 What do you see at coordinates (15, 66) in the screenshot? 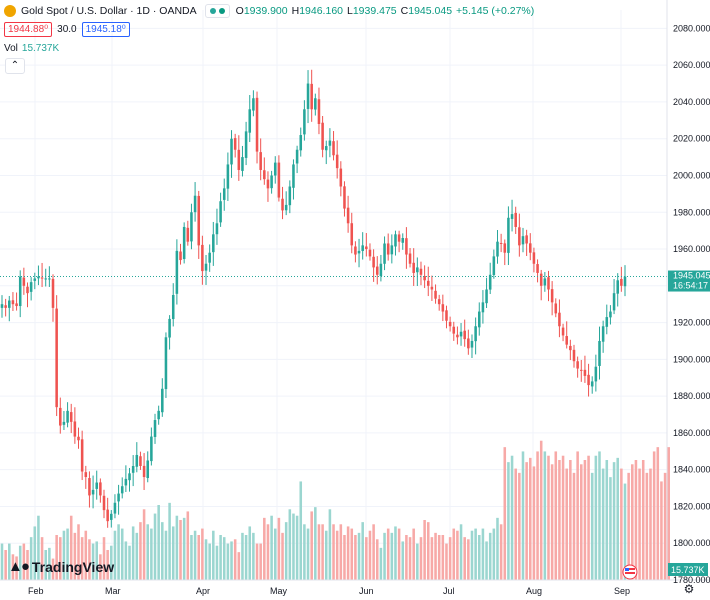
I see `chevron-up-icon: ⌃` at bounding box center [15, 66].